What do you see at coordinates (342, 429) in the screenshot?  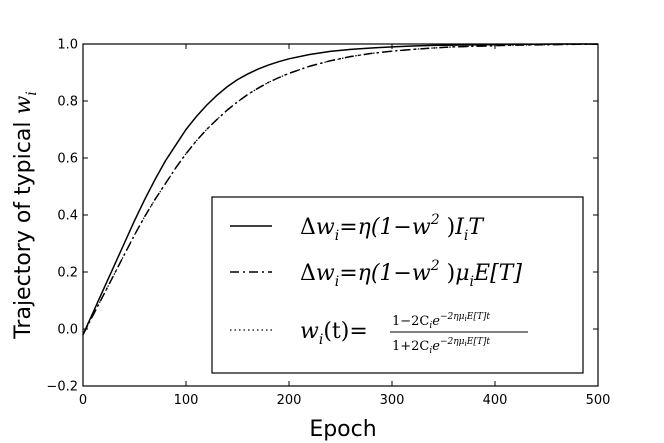 I see `x-axis-label: Epoch` at bounding box center [342, 429].